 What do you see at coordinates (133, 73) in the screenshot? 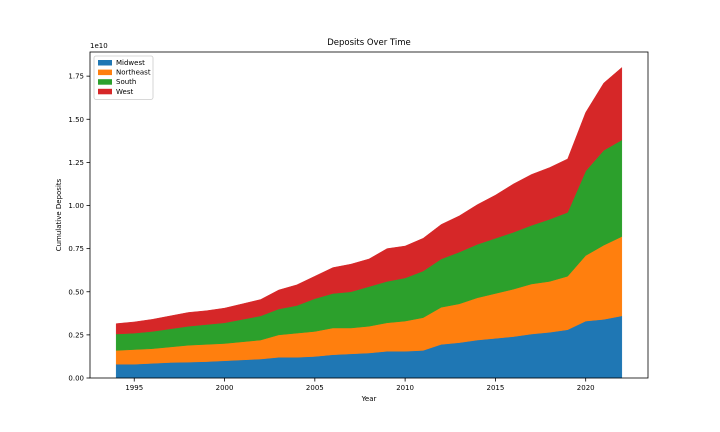
I see `legend-label-northeast: Northeast` at bounding box center [133, 73].